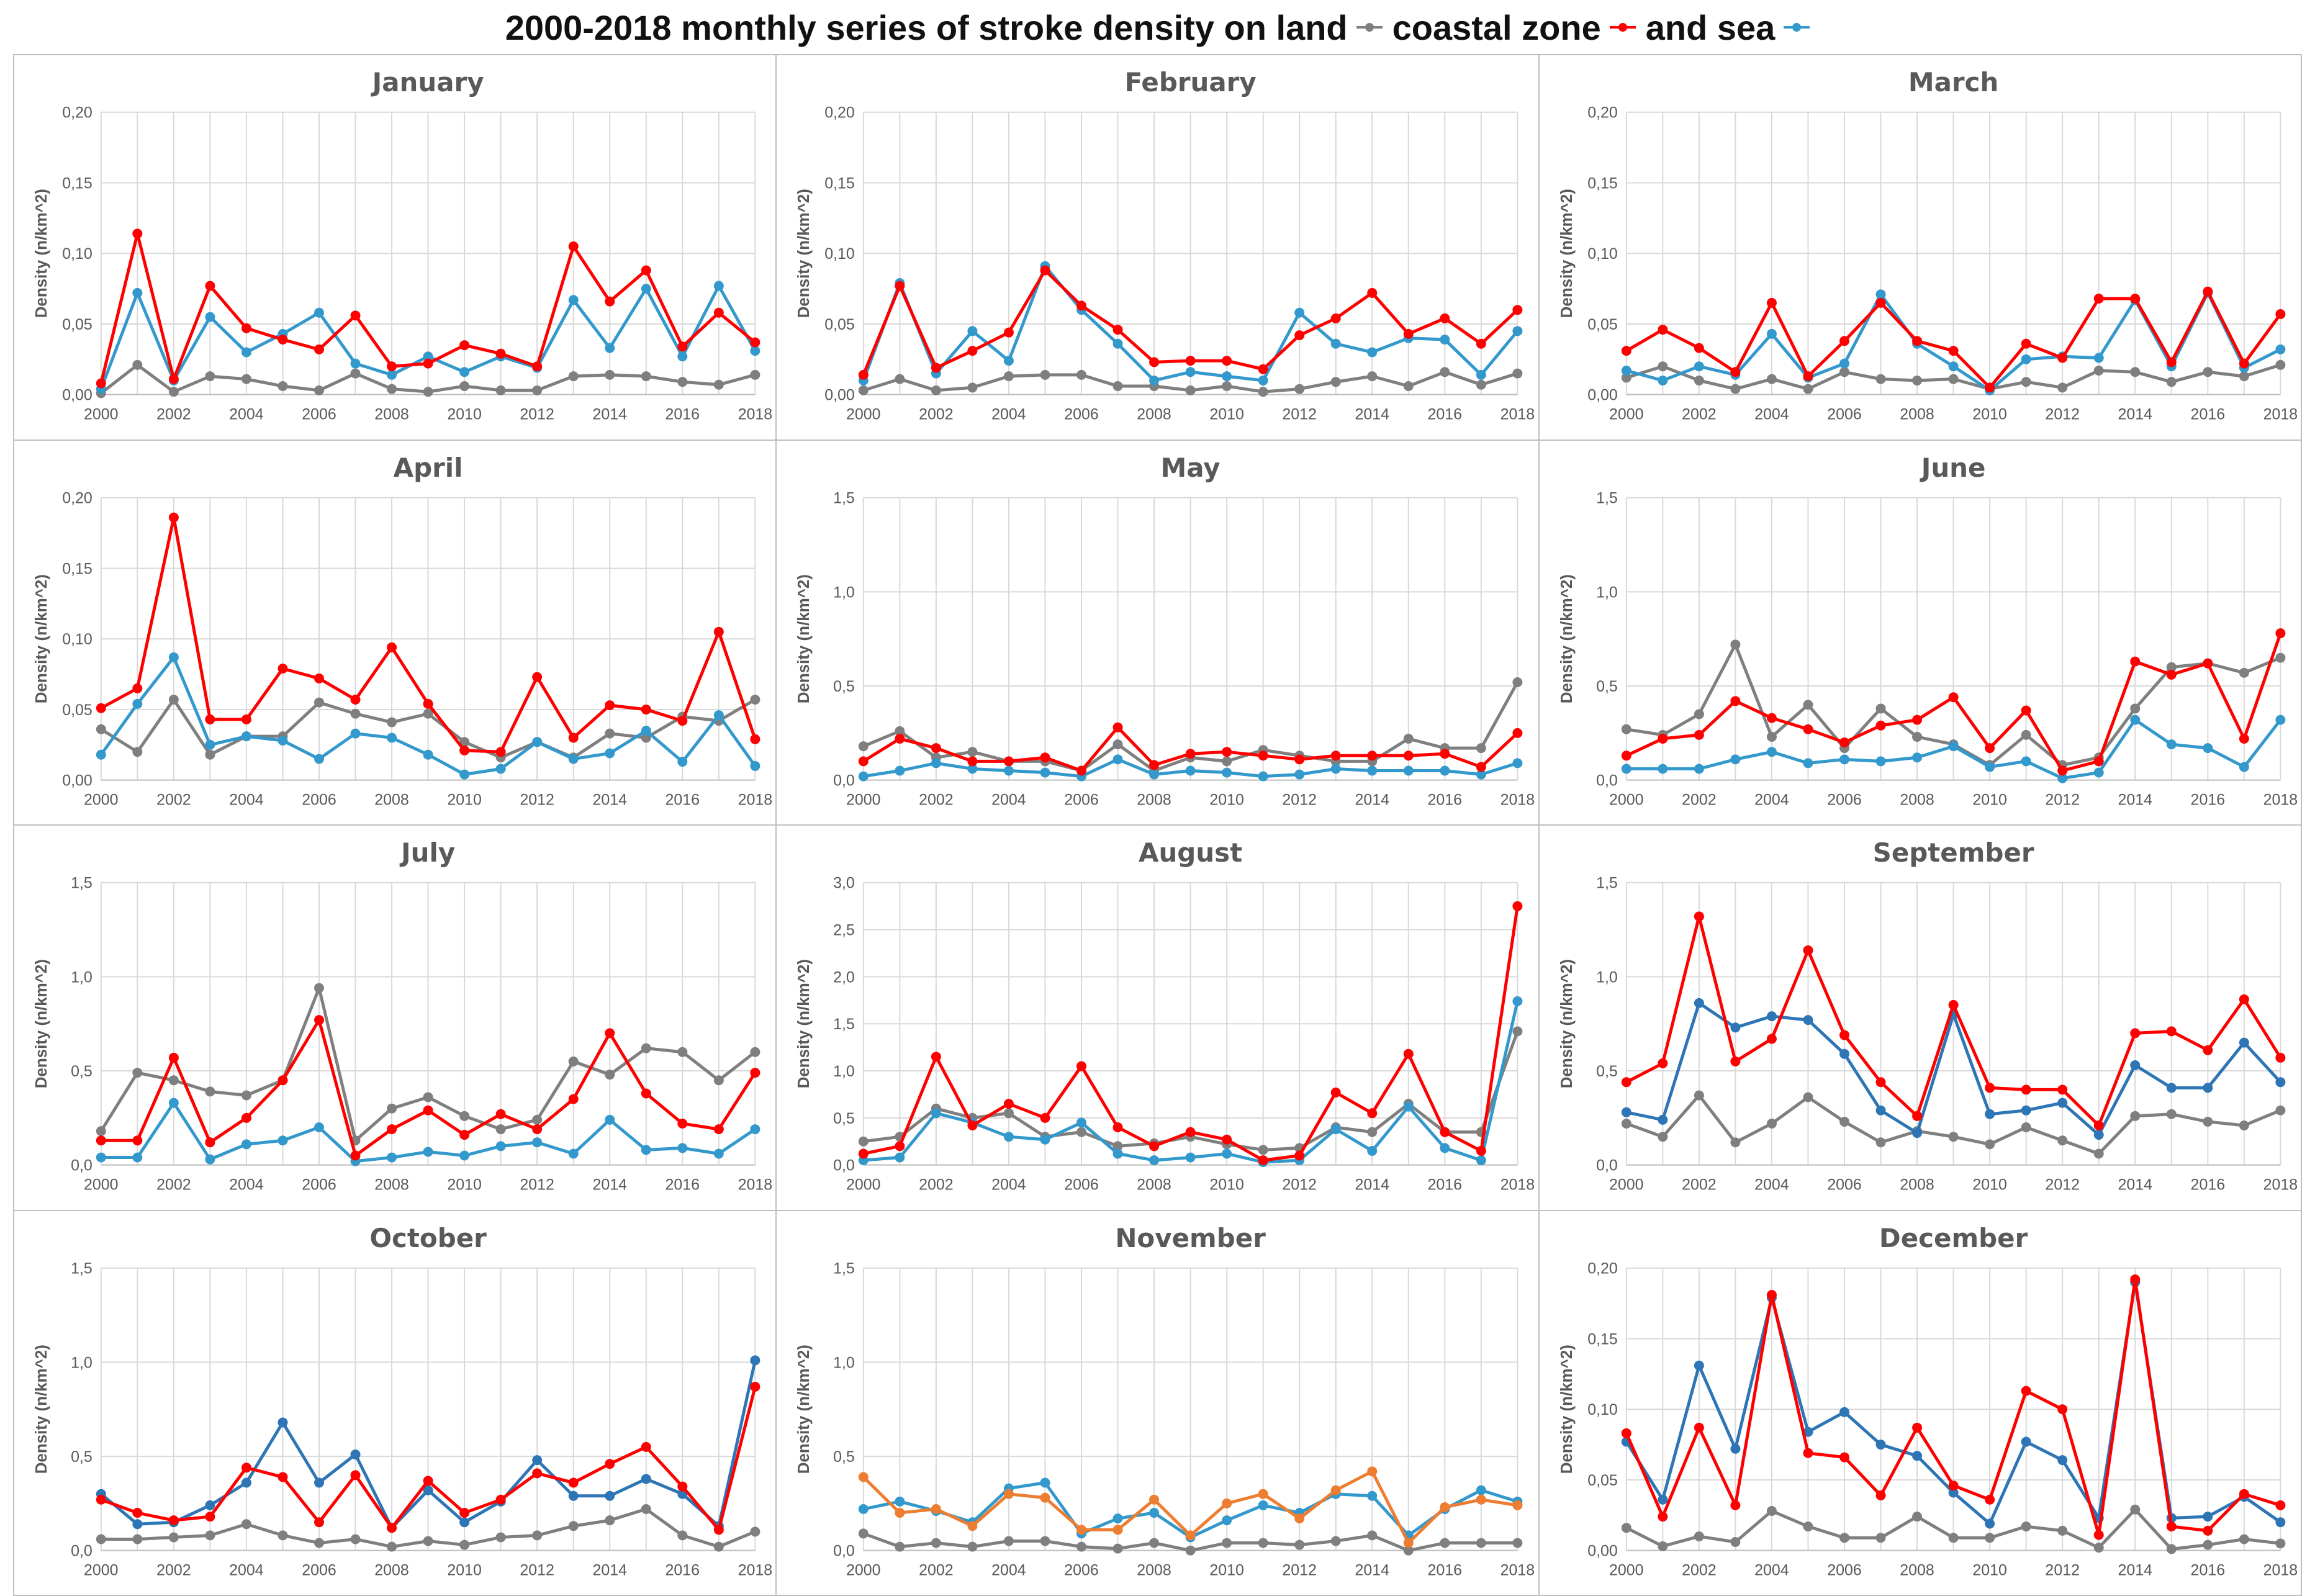 Image resolution: width=2315 pixels, height=1596 pixels. I want to click on x-tick-label: 2012, so click(1300, 414).